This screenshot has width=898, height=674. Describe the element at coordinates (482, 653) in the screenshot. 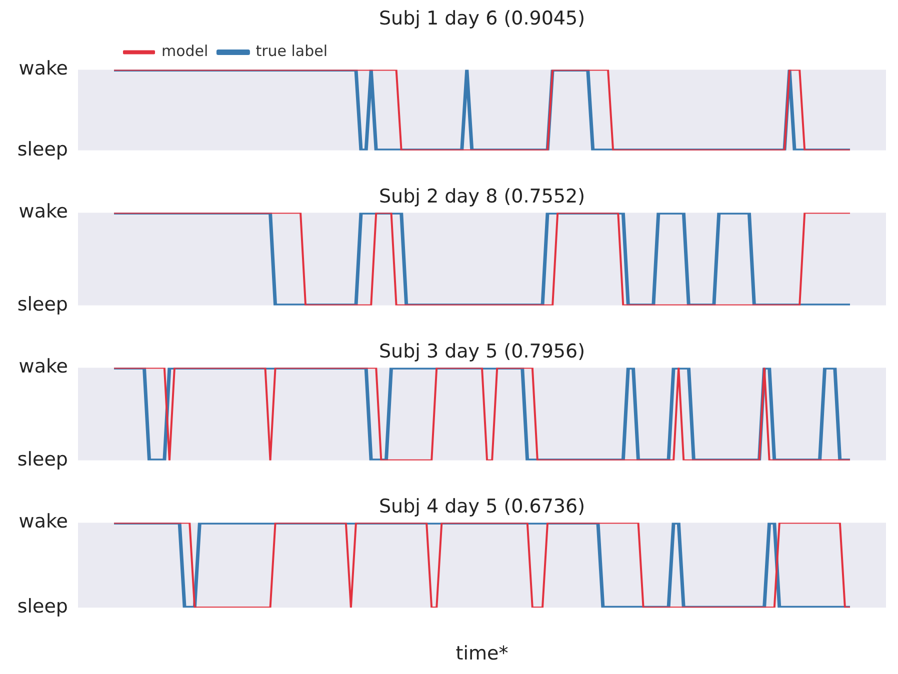

I see `x-axis-title: time*` at that location.